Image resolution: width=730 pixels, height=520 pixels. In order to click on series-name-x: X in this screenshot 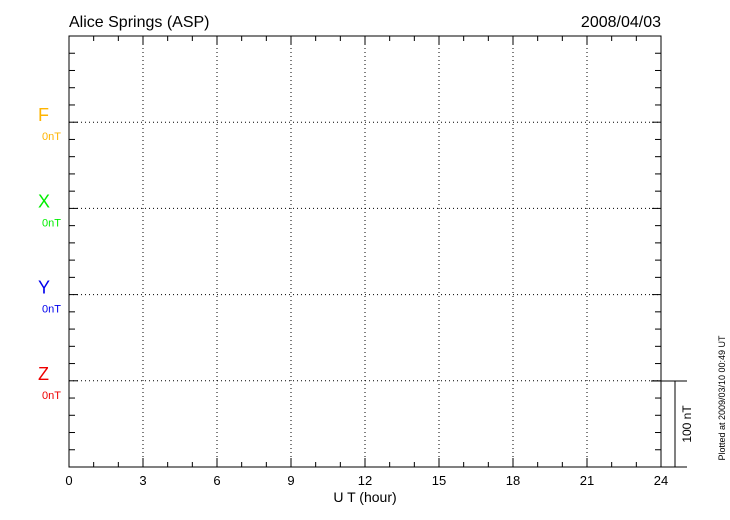, I will do `click(44, 201)`.